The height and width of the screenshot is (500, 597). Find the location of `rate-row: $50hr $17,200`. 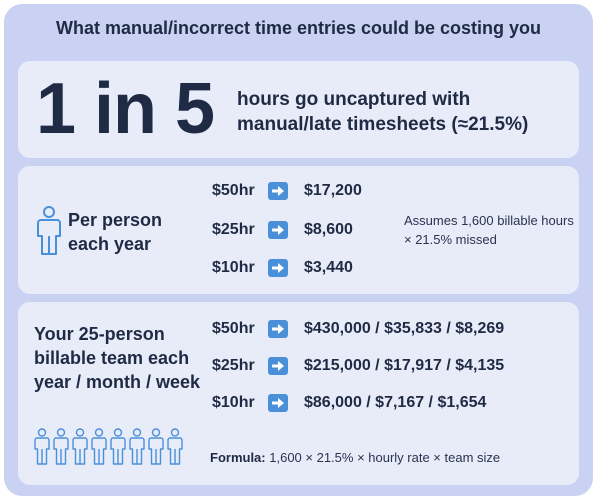

rate-row: $50hr $17,200 is located at coordinates (287, 191).